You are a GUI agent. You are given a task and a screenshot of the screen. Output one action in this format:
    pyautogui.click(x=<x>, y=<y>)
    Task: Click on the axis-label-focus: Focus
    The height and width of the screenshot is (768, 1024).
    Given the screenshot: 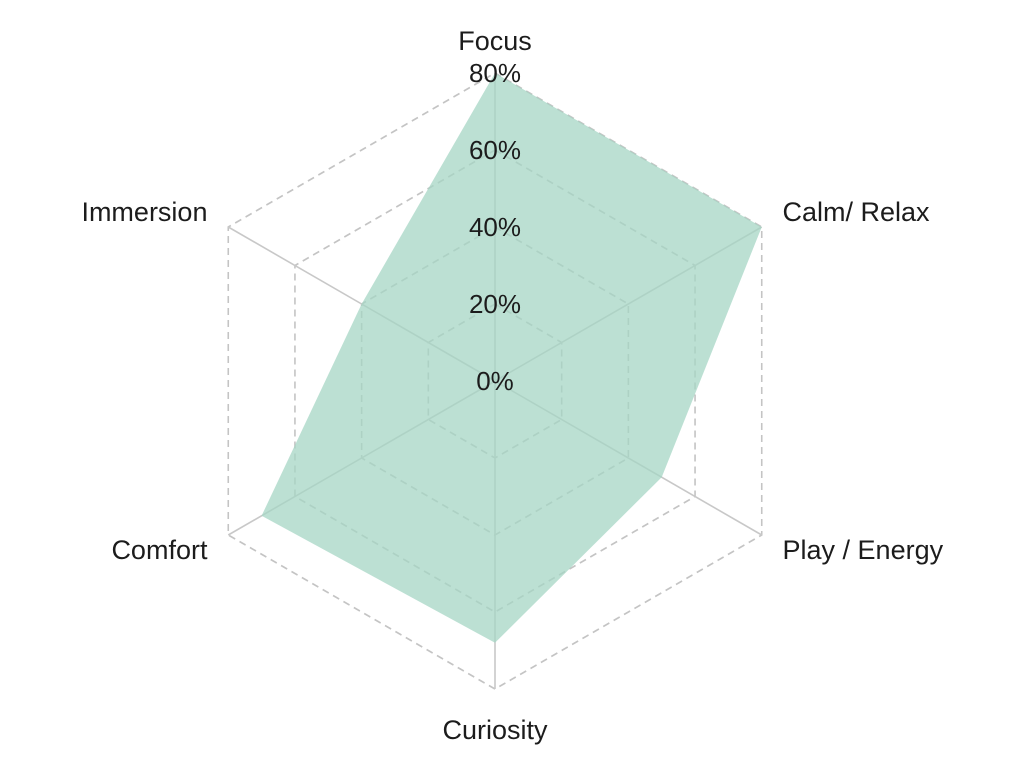 What is the action you would take?
    pyautogui.click(x=495, y=41)
    